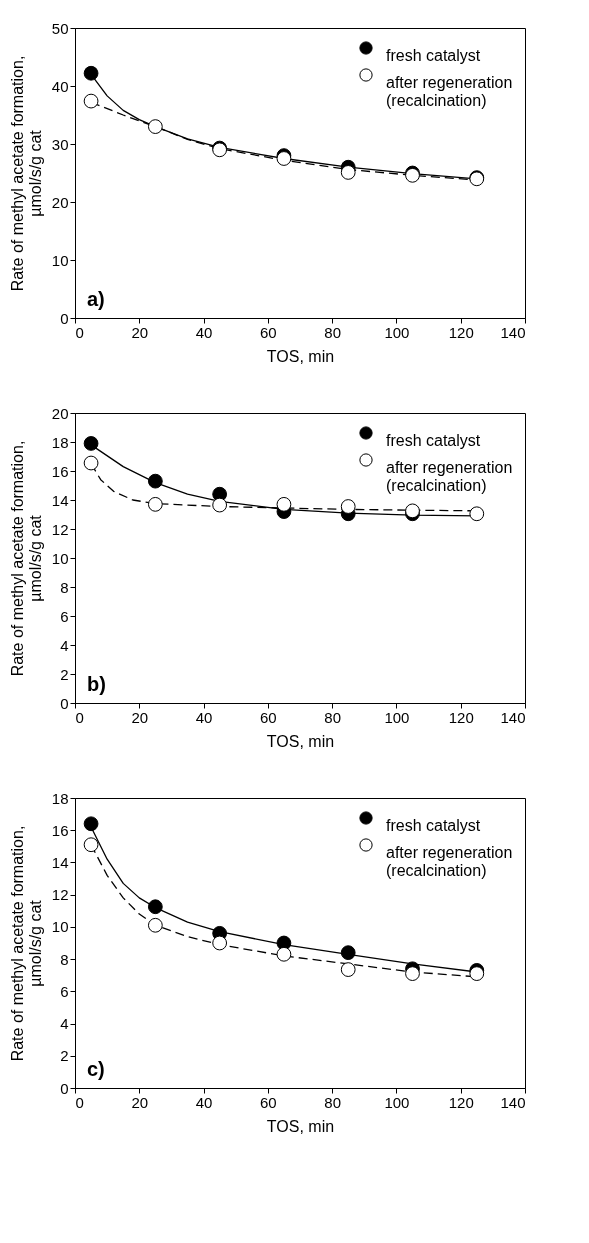 The image size is (589, 1243). What do you see at coordinates (60, 86) in the screenshot?
I see `y-tick-label: 40` at bounding box center [60, 86].